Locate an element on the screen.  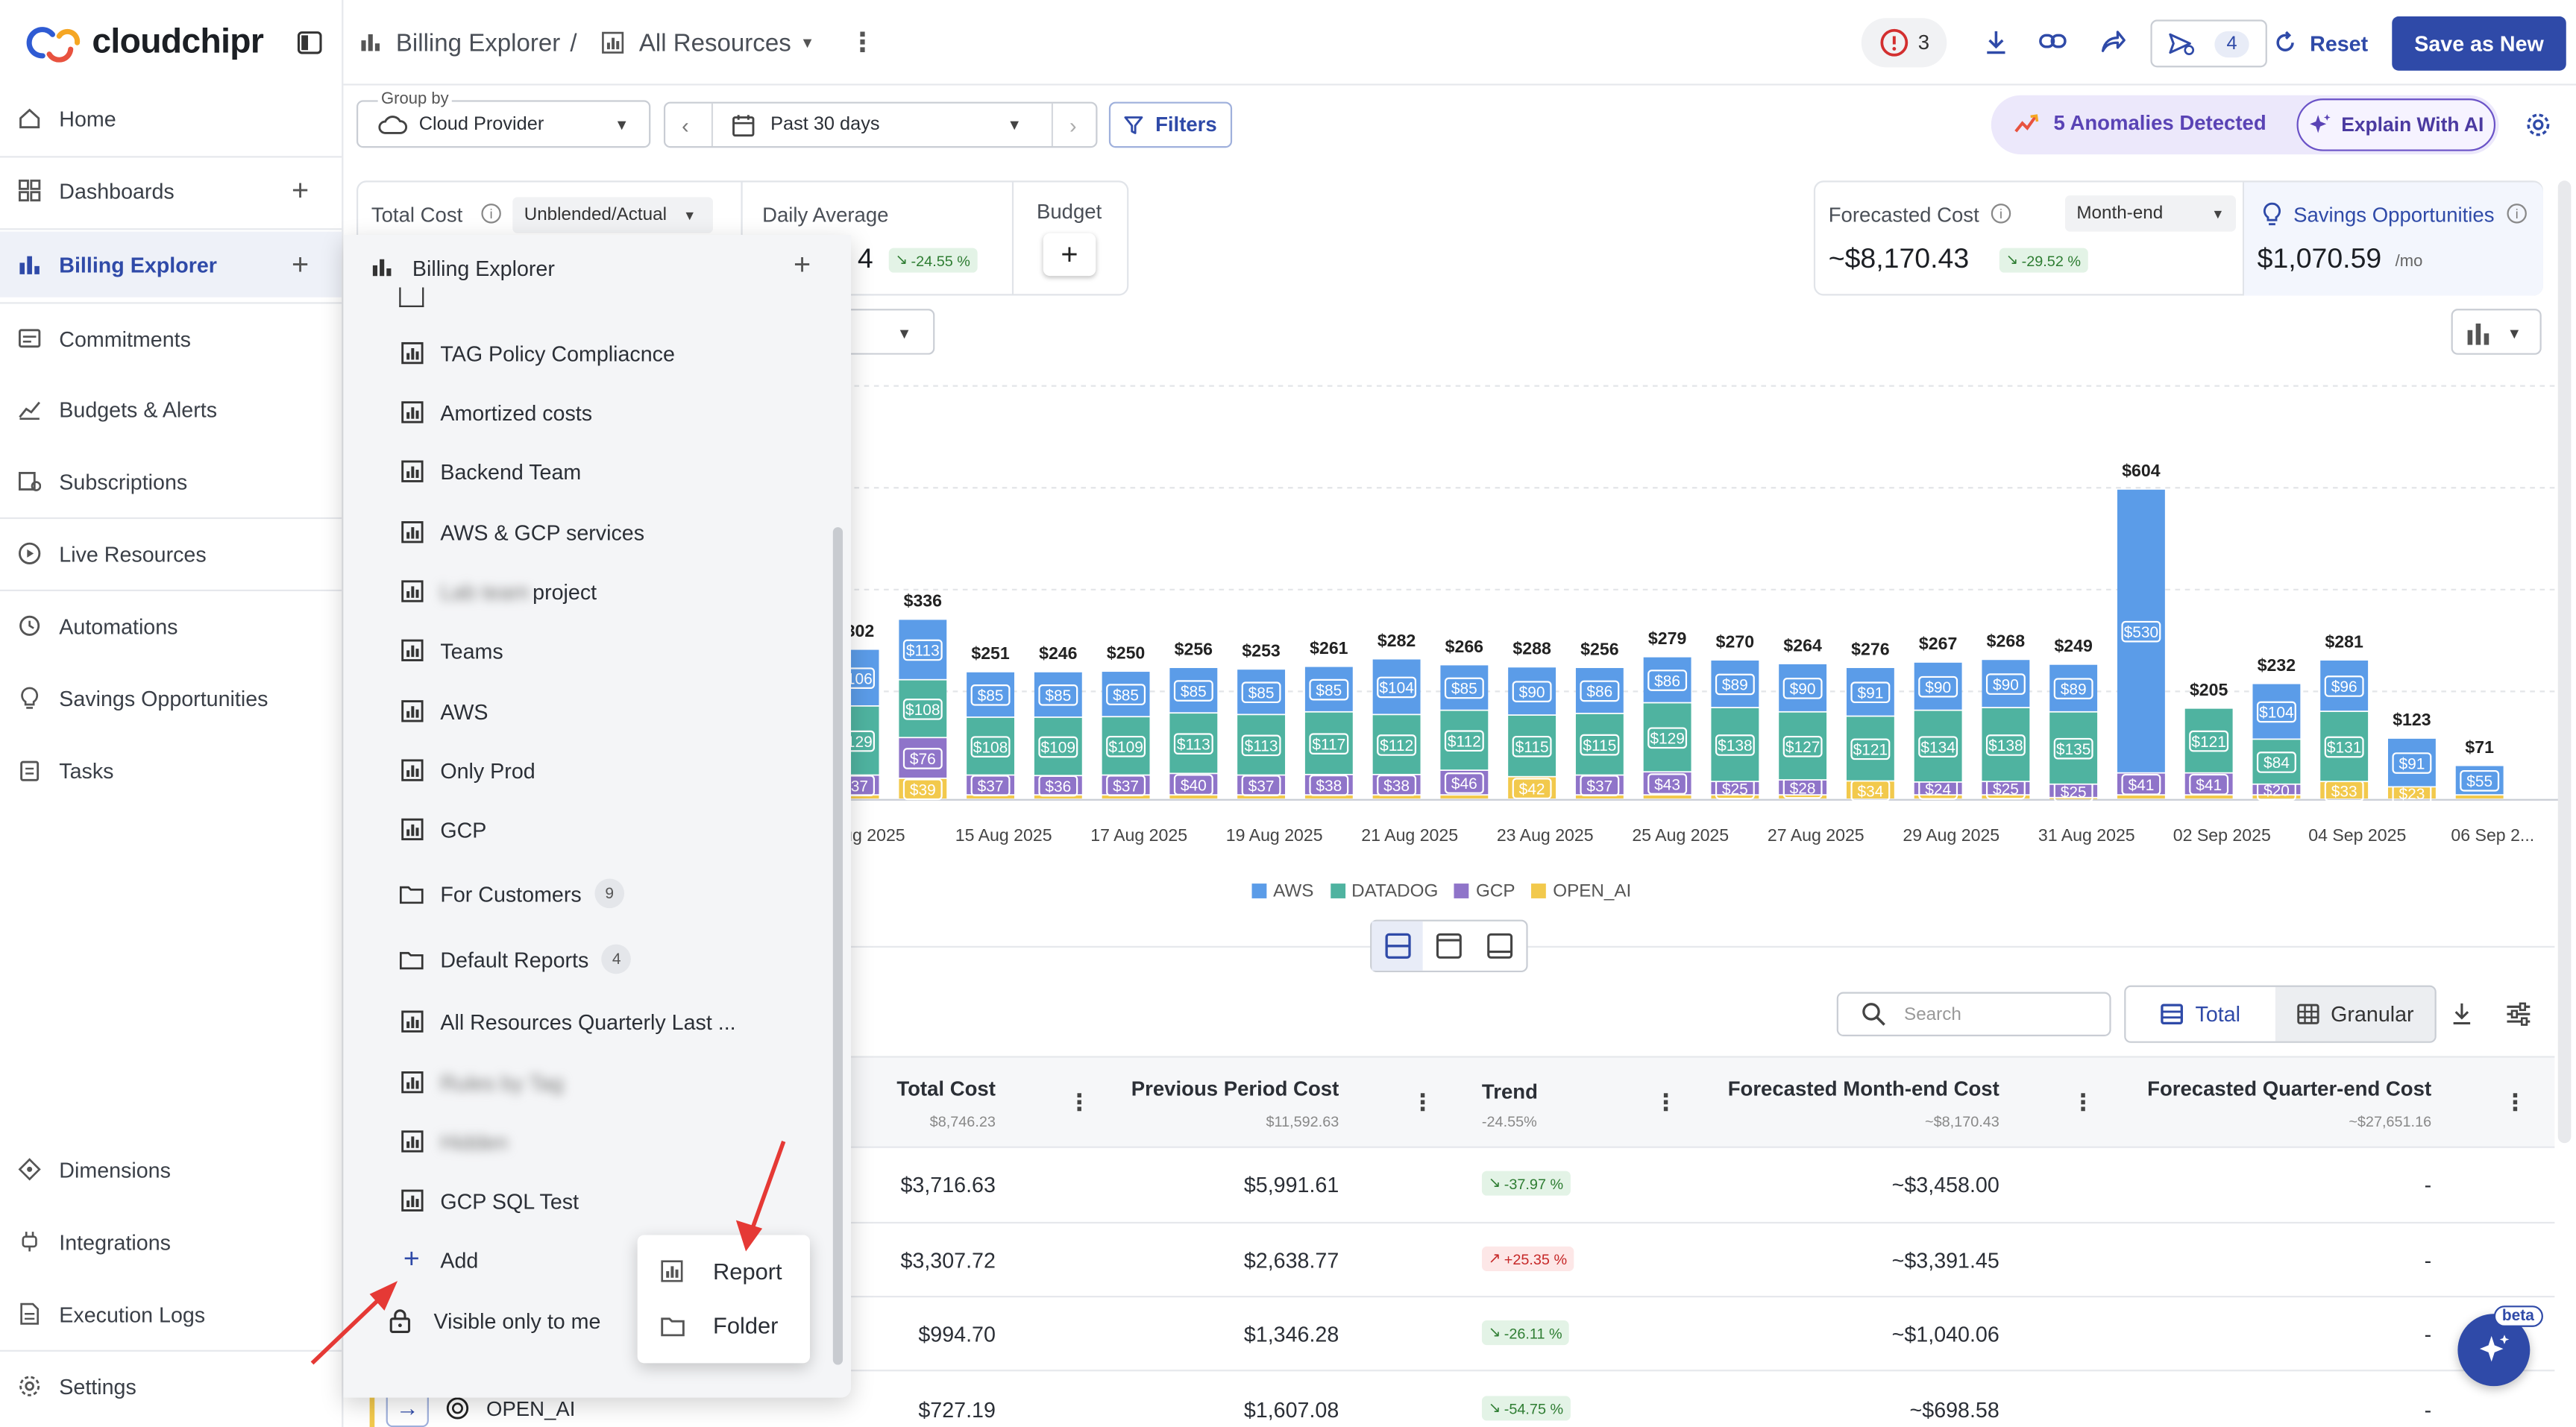
share-icon is located at coordinates (2113, 42).